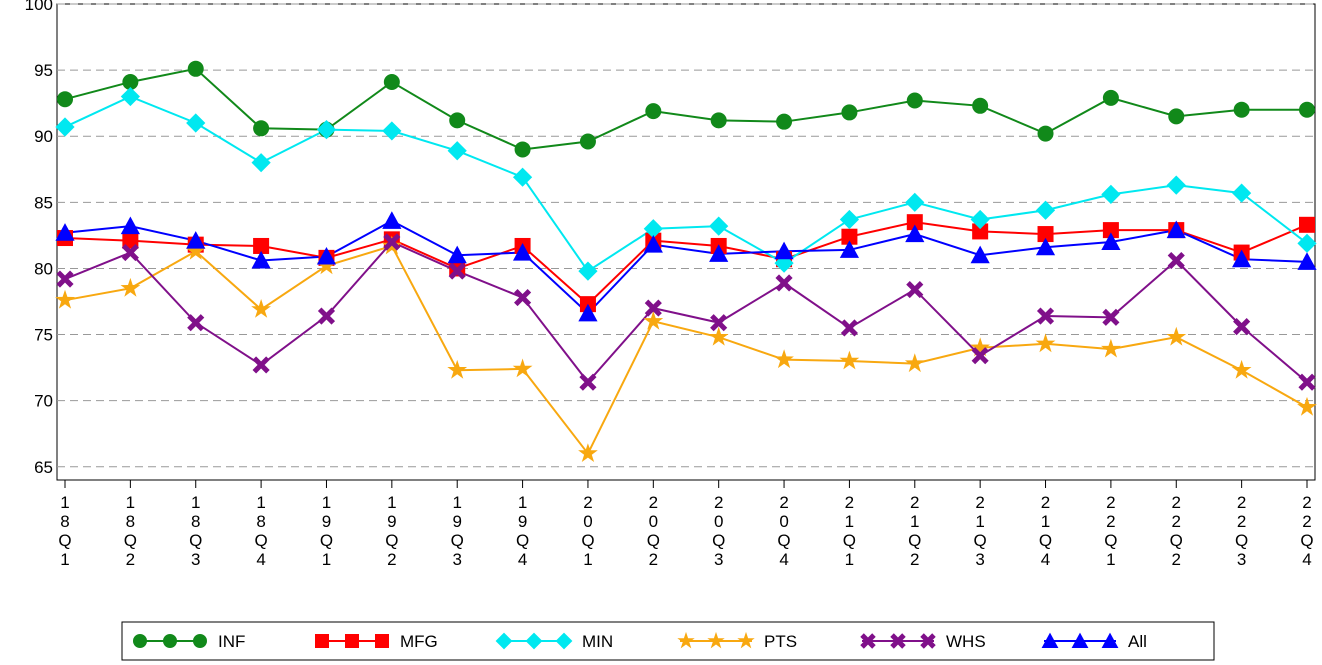 This screenshot has height=665, width=1322. What do you see at coordinates (43, 401) in the screenshot?
I see `y-tick-label: 70` at bounding box center [43, 401].